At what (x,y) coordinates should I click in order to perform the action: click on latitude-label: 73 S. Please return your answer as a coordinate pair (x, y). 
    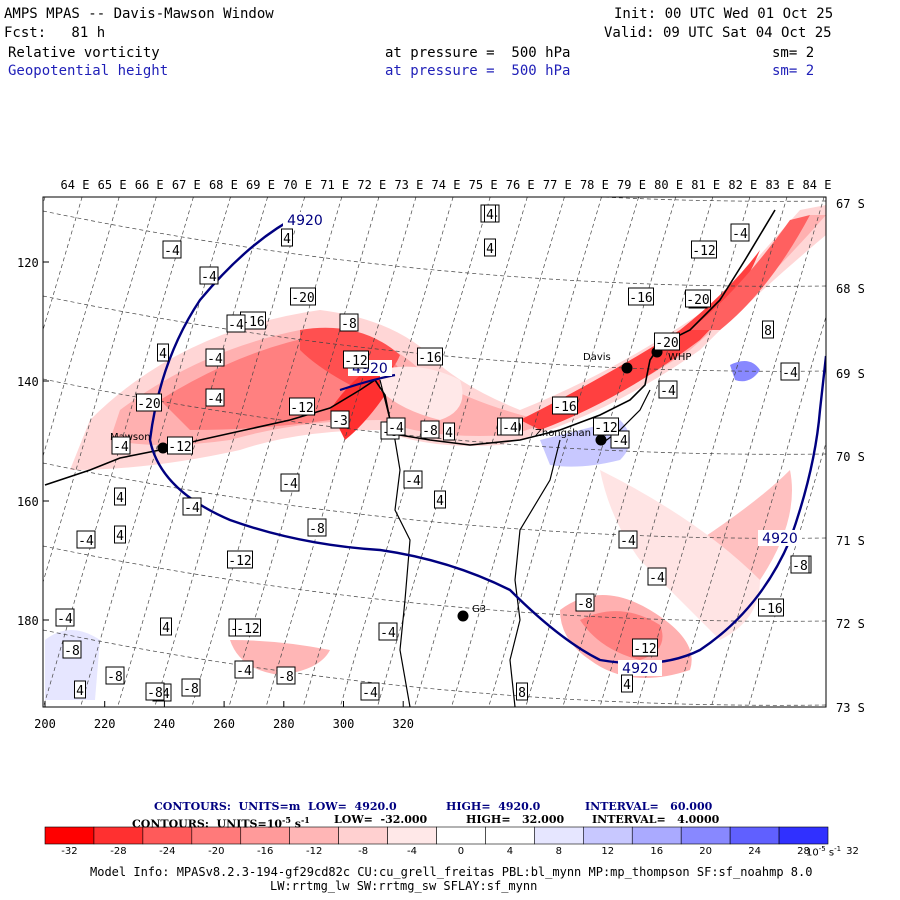
    Looking at the image, I should click on (850, 708).